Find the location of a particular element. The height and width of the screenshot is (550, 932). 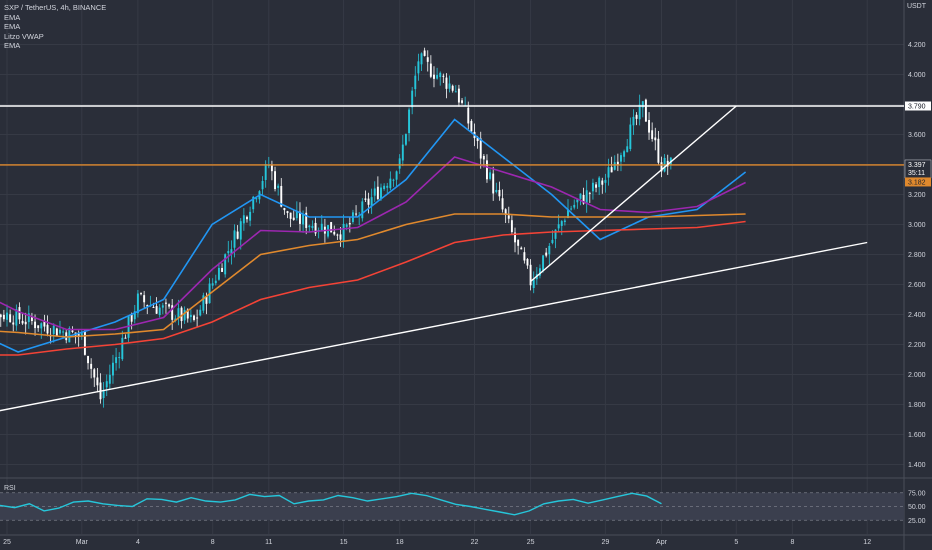

rsi-line is located at coordinates (331, 504).